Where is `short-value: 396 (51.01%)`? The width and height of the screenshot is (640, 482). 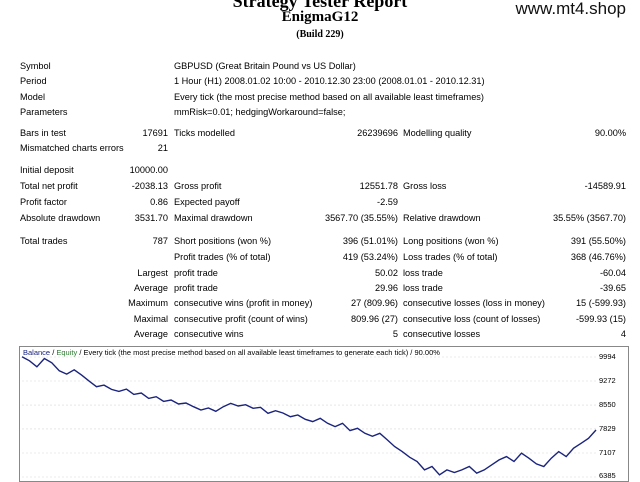 short-value: 396 (51.01%) is located at coordinates (370, 241).